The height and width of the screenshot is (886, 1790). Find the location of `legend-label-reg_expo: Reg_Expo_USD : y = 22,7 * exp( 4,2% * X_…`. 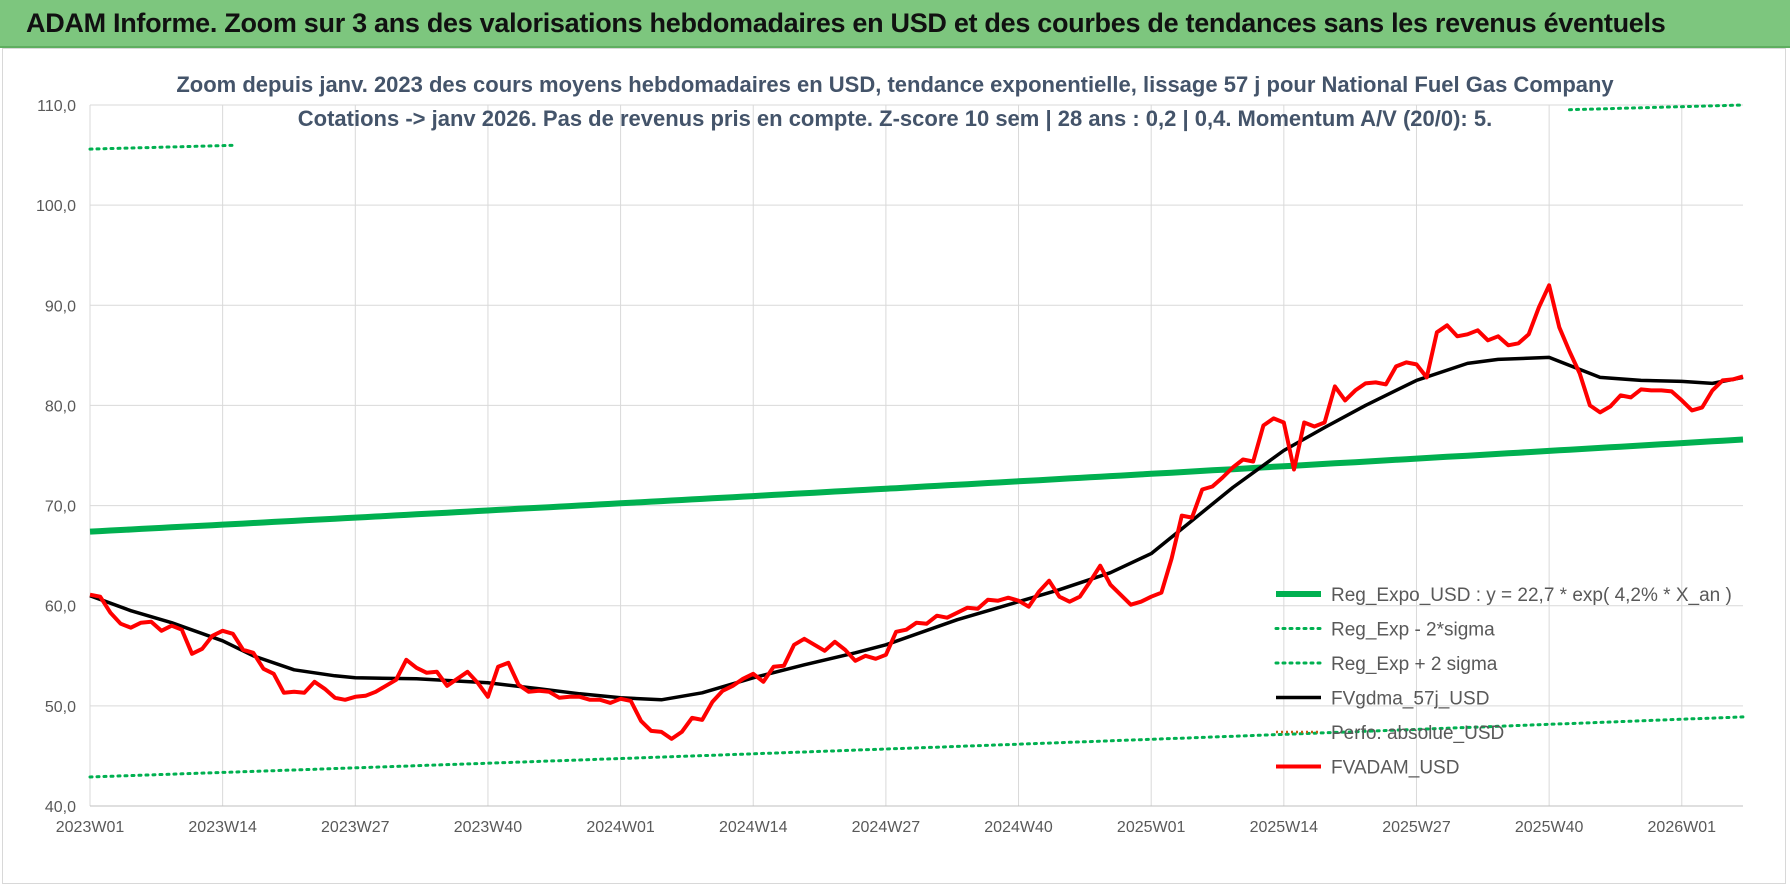

legend-label-reg_expo: Reg_Expo_USD : y = 22,7 * exp( 4,2% * X_… is located at coordinates (1531, 595).